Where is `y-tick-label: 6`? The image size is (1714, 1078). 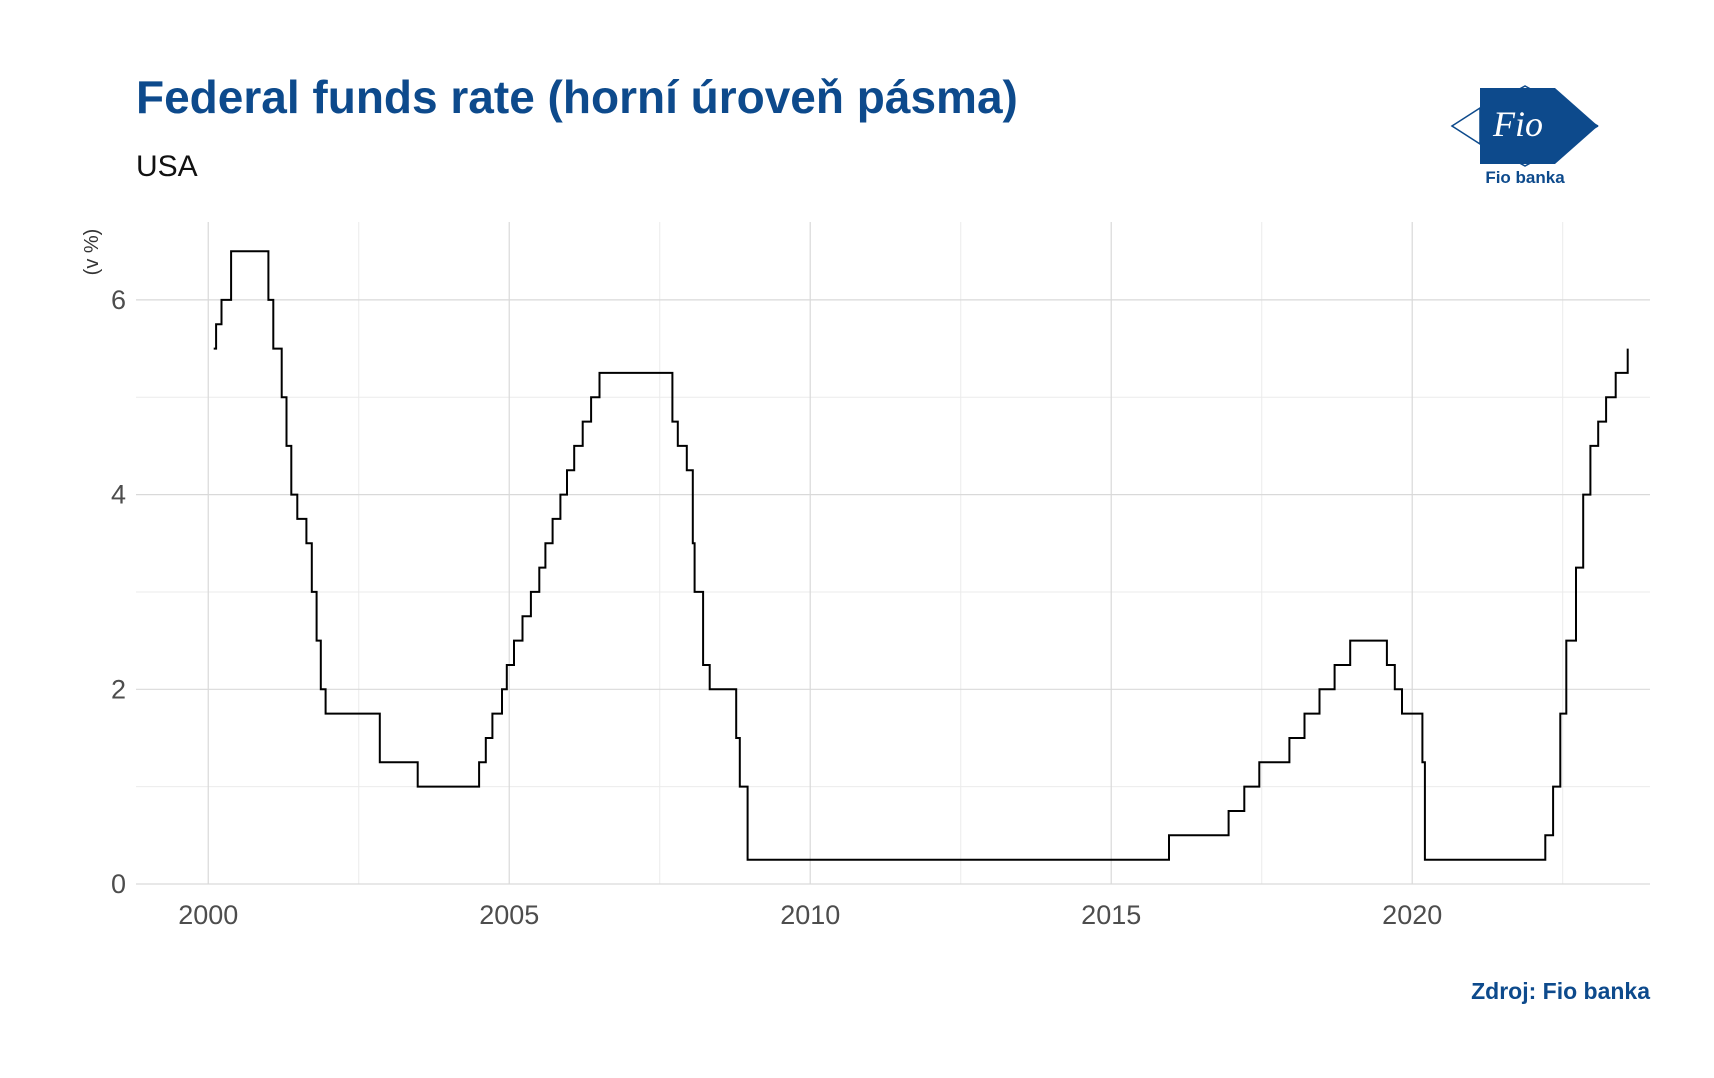 y-tick-label: 6 is located at coordinates (118, 300).